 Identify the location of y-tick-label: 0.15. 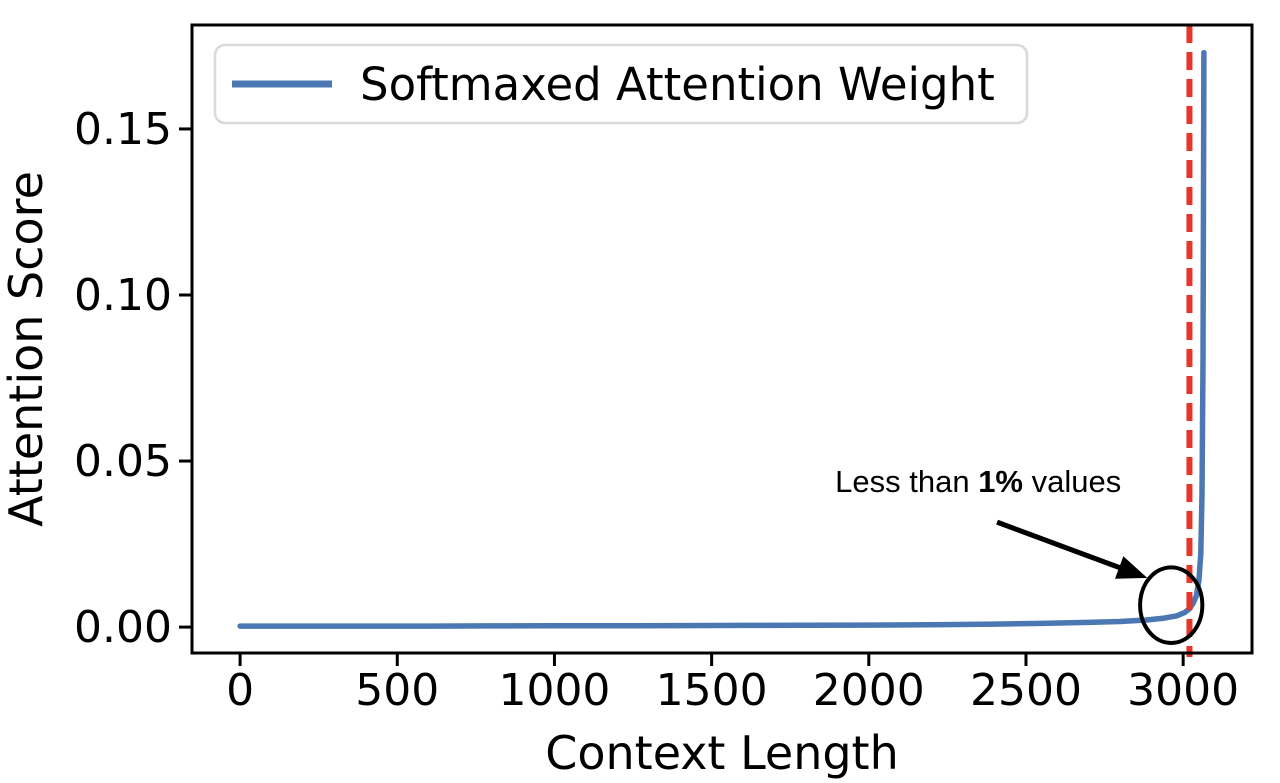
(123, 129).